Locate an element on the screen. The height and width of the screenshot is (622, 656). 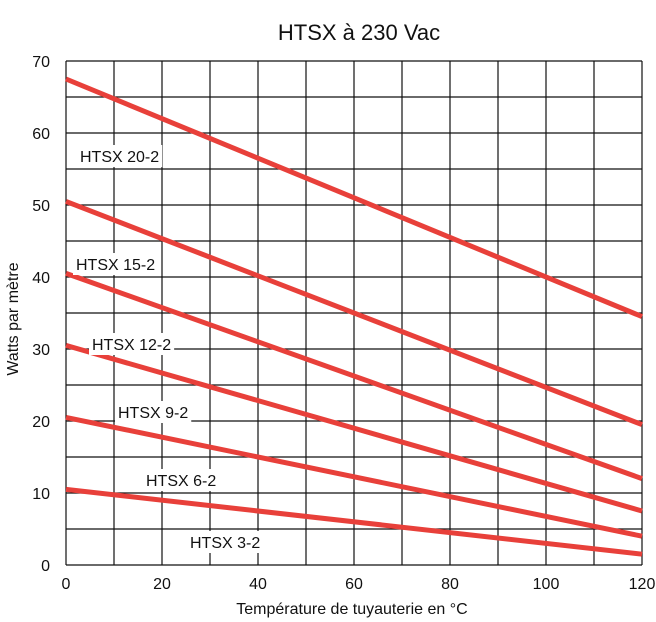
series-label-group: HTSX 9-2 is located at coordinates (153, 412).